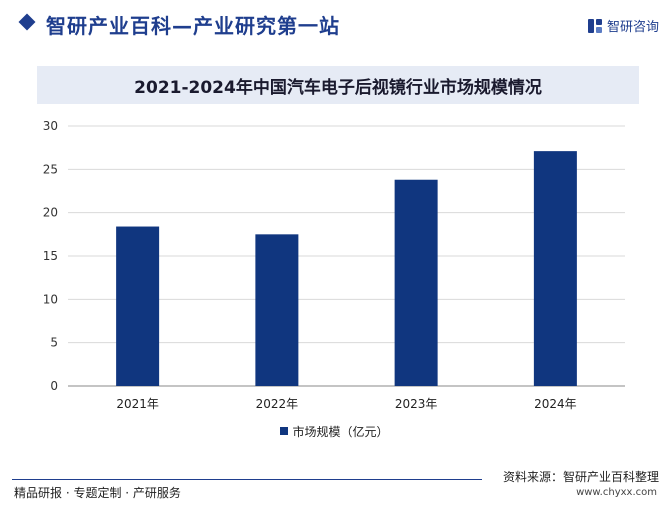  Describe the element at coordinates (50, 299) in the screenshot. I see `y-tick-label: 10` at that location.